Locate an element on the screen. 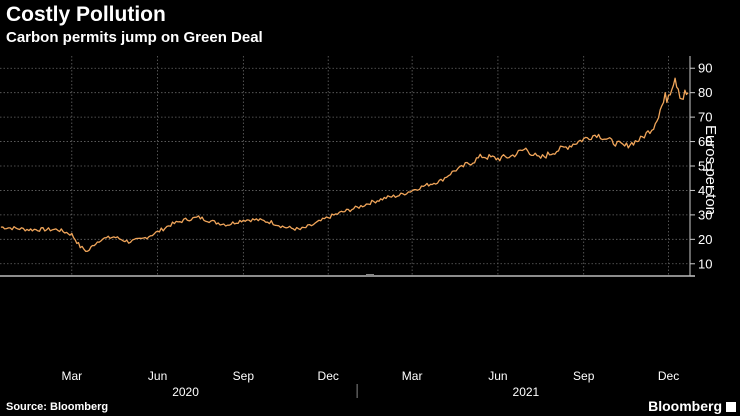  y-axis-title: Euros per ton is located at coordinates (710, 170).